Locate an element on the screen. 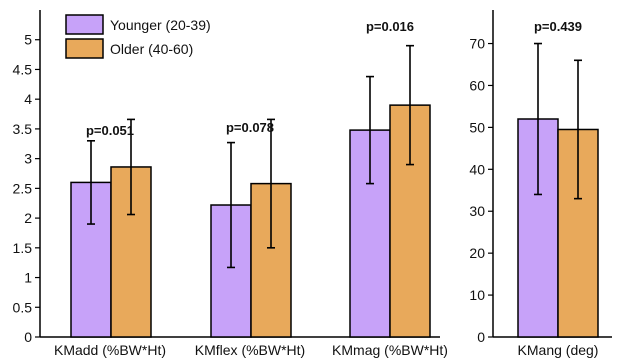 The image size is (633, 361). legend: Younger (20-39) Older (40-60) is located at coordinates (138, 36).